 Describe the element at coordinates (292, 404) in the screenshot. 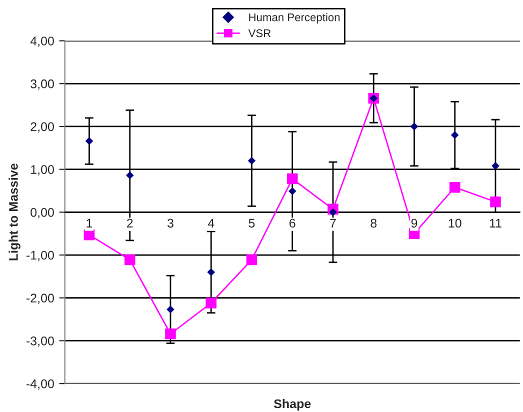

I see `x-axis-title: Shape` at that location.